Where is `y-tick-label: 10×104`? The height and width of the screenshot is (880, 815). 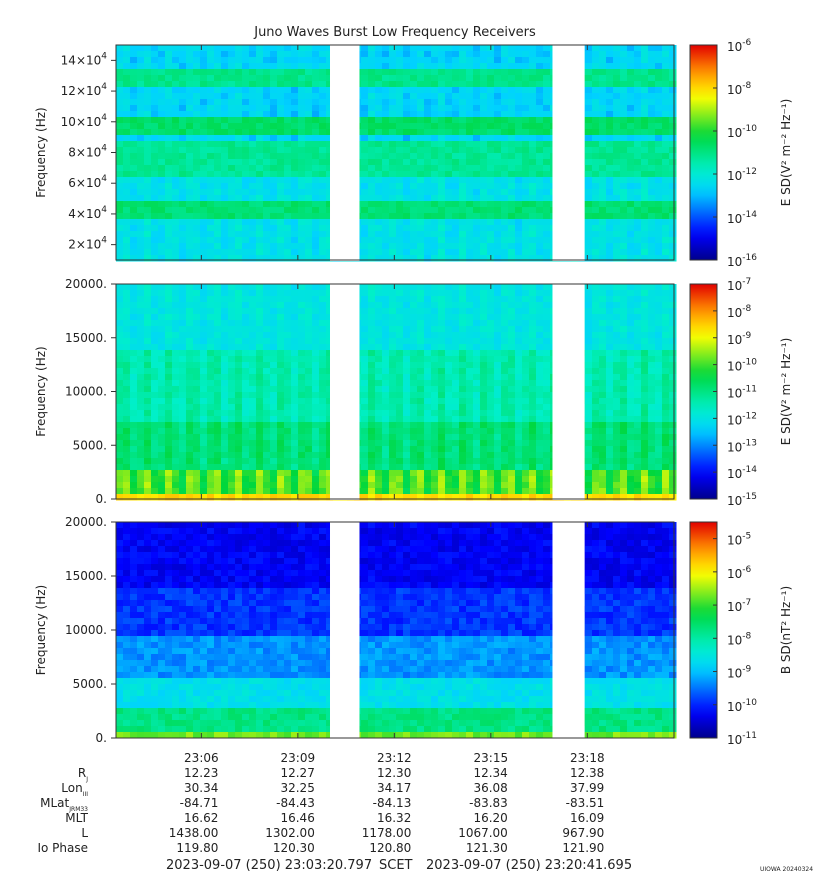
y-tick-label: 10×104 is located at coordinates (84, 121).